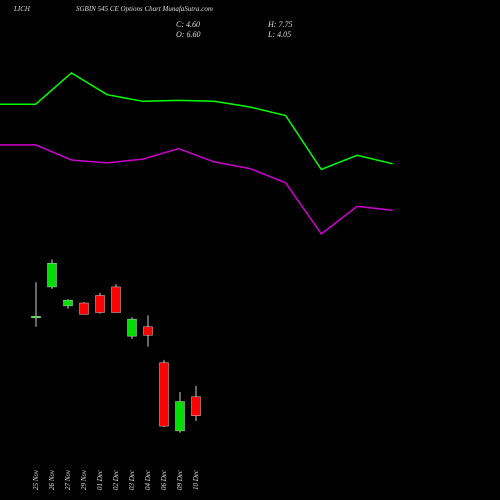 Image resolution: width=500 pixels, height=500 pixels. What do you see at coordinates (188, 34) in the screenshot?
I see `open-label: O: 6.60` at bounding box center [188, 34].